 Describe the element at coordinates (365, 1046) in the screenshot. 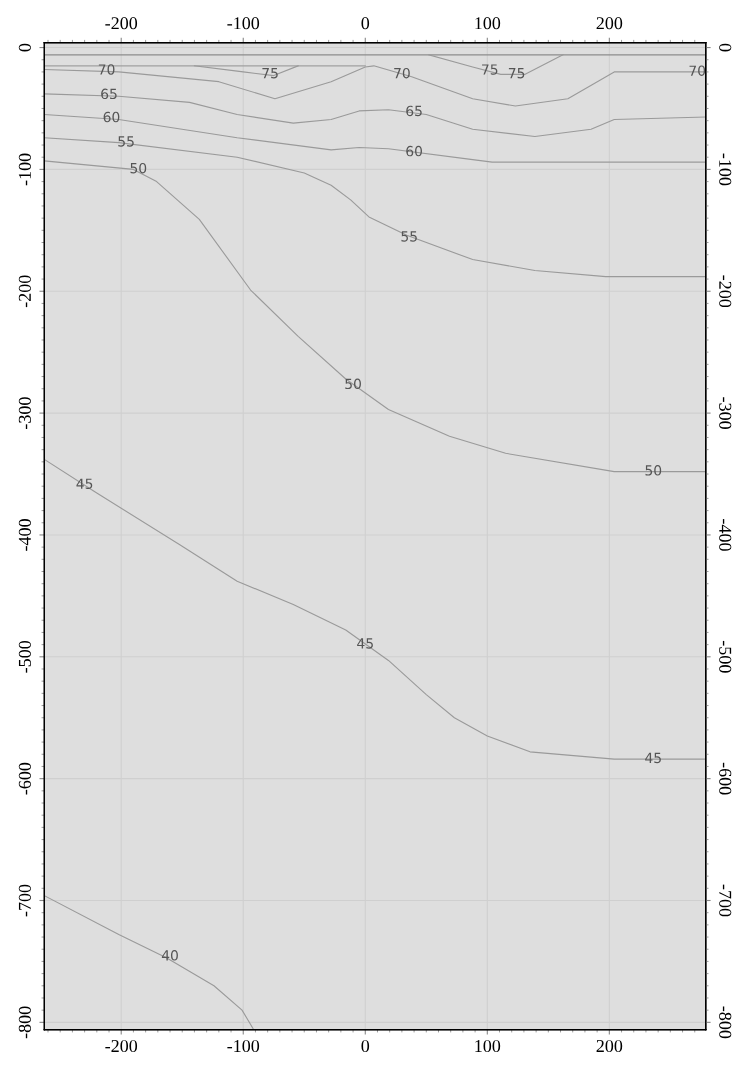

I see `x-tick-label: 0` at that location.